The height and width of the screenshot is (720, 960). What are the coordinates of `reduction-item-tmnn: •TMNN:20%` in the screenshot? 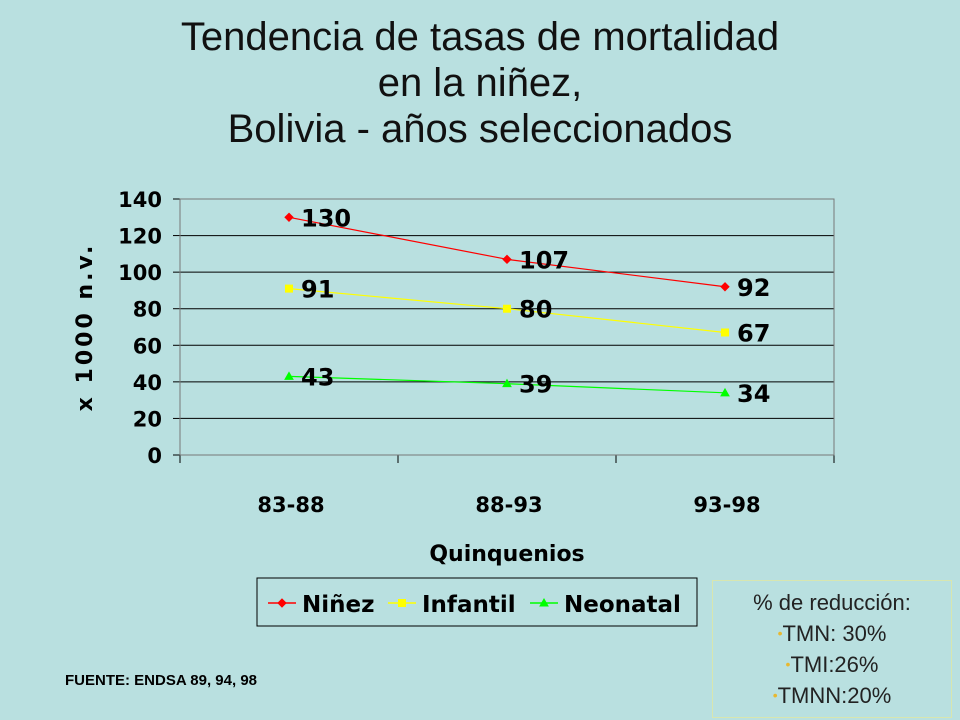 It's located at (832, 695).